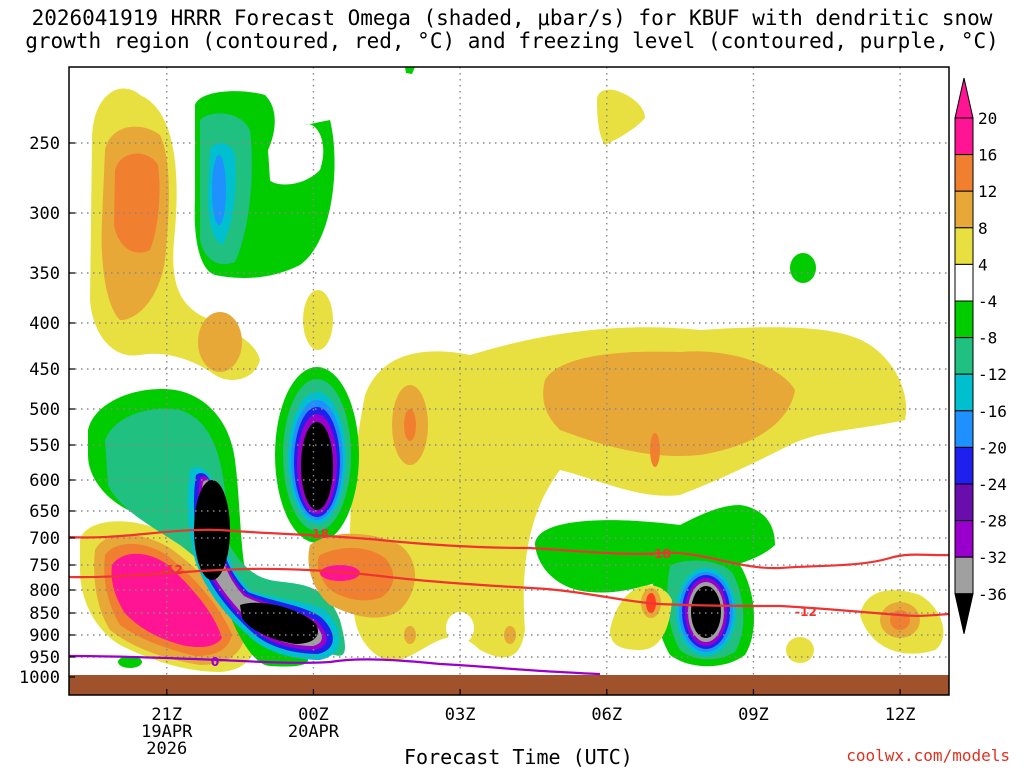 Image resolution: width=1024 pixels, height=769 pixels. I want to click on ytick-label-350: 350, so click(44, 274).